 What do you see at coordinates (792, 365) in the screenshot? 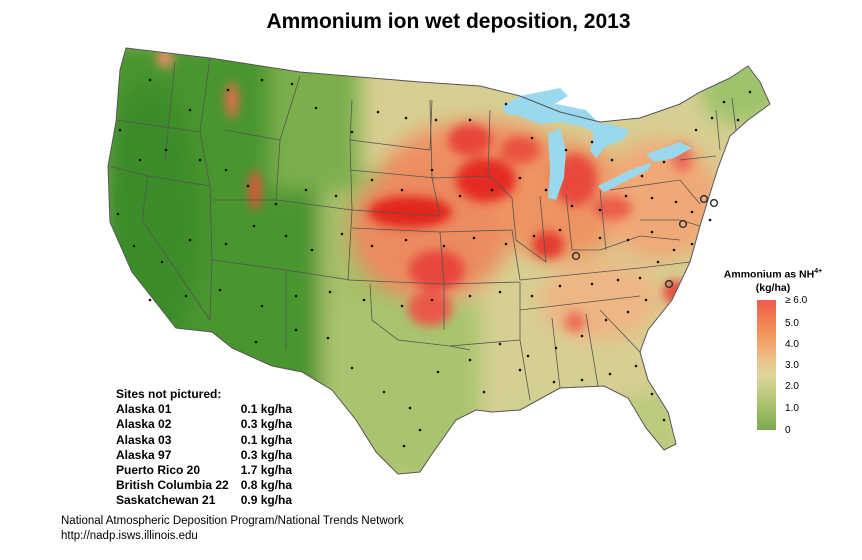
I see `legend-tick: 3.0` at bounding box center [792, 365].